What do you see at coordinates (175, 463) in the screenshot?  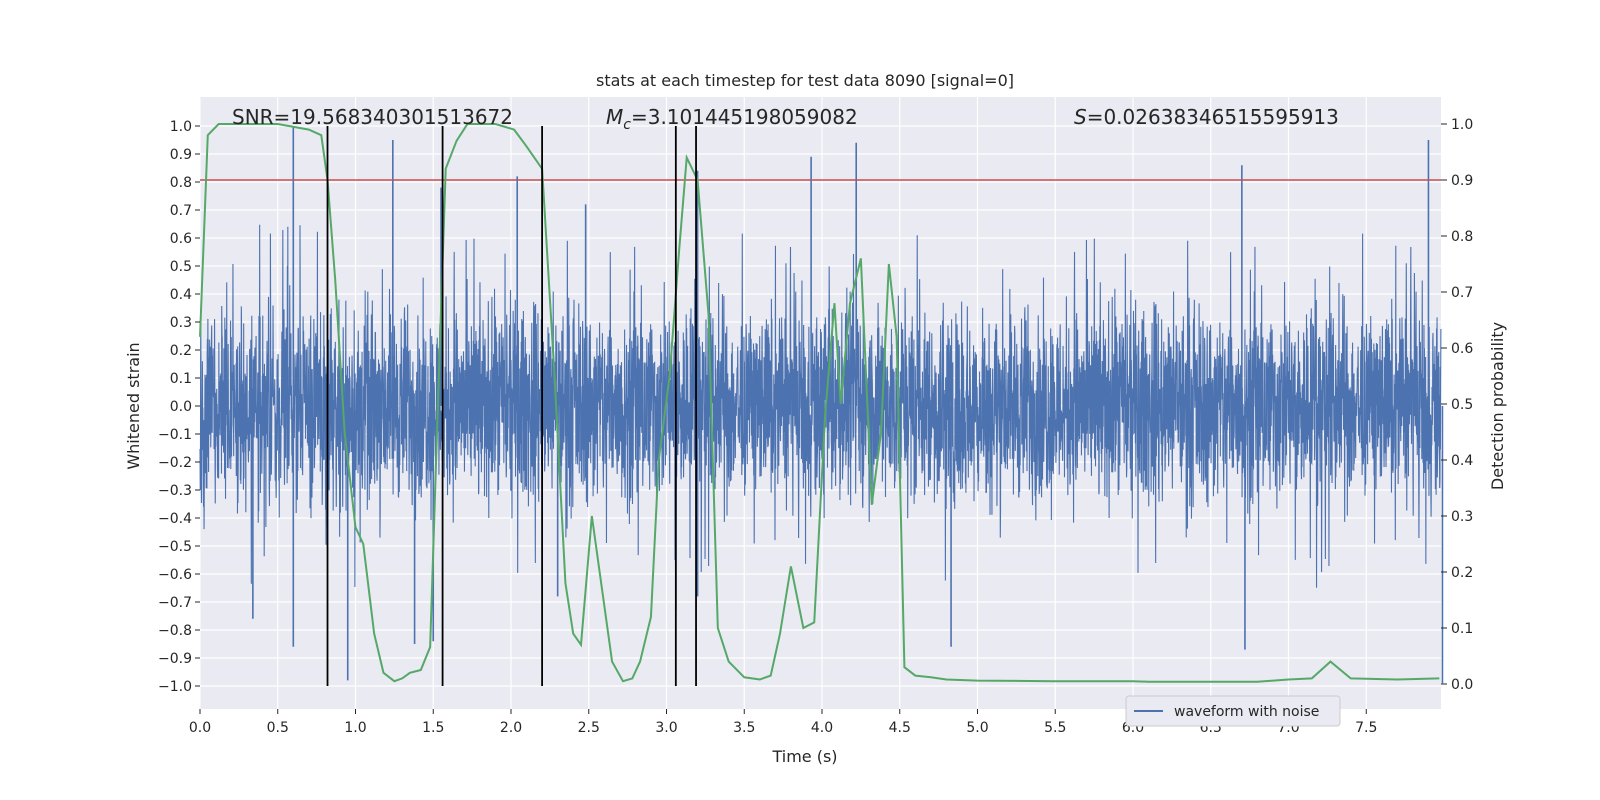 I see `y-tick-label: −0.2` at bounding box center [175, 463].